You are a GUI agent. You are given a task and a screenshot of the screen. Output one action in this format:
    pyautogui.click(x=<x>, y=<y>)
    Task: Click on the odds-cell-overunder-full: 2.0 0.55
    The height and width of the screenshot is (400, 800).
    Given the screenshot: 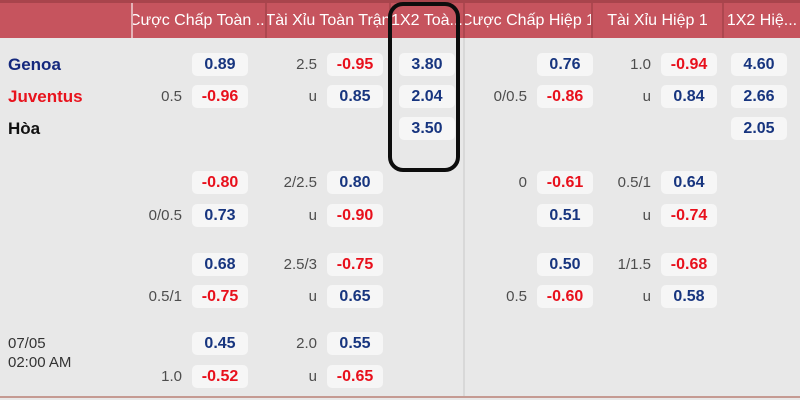 What is the action you would take?
    pyautogui.click(x=339, y=343)
    